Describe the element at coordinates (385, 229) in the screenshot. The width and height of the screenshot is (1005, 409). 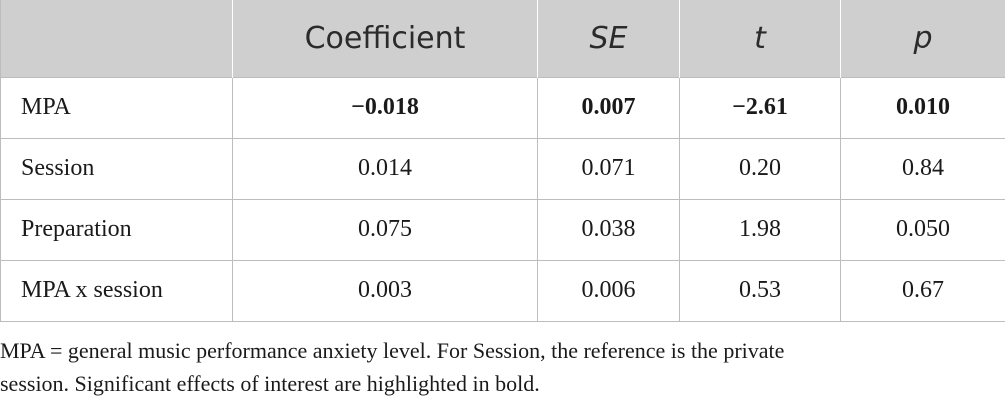
I see `cell-coefficient: 0.075` at that location.